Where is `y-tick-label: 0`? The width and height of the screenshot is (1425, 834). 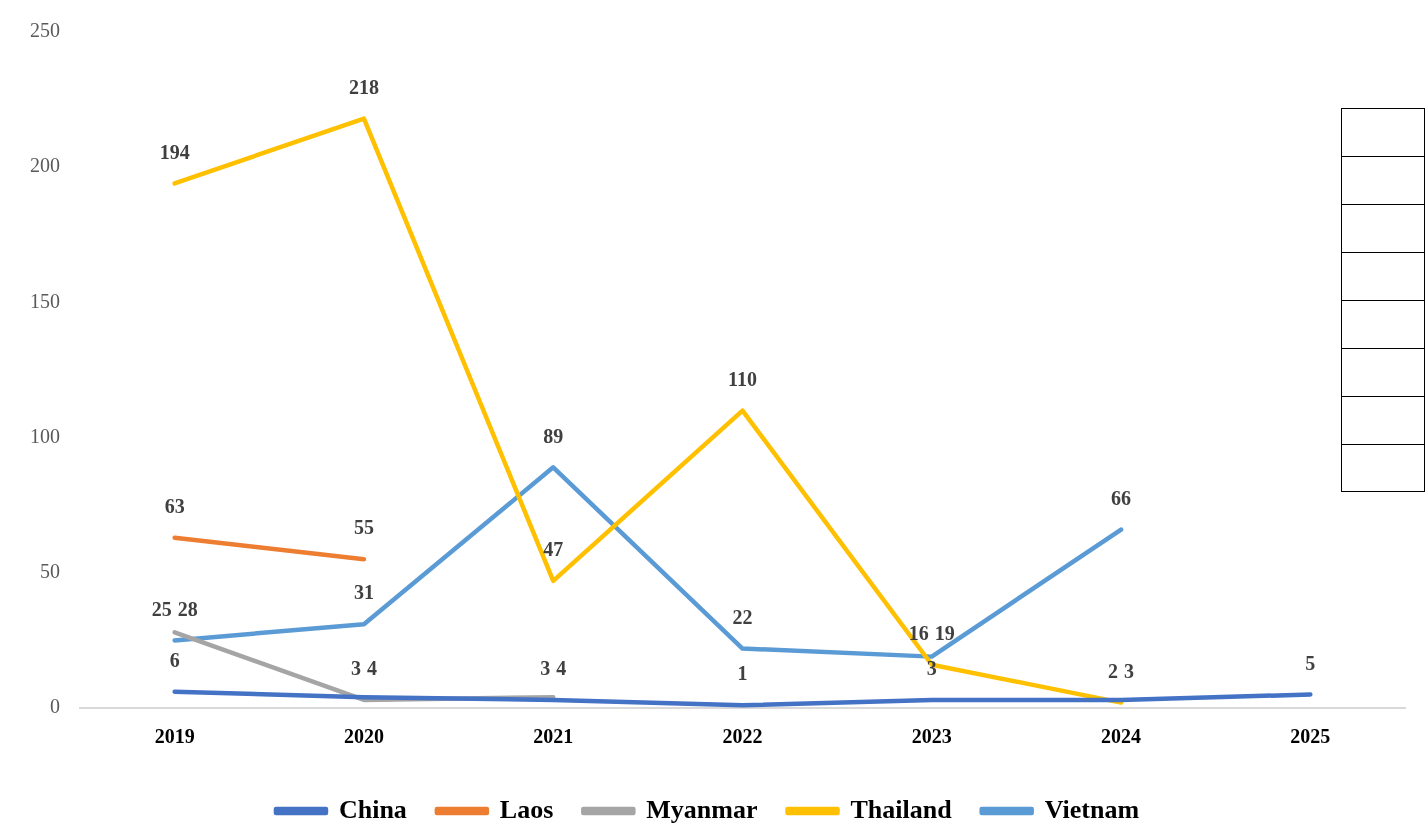
y-tick-label: 0 is located at coordinates (55, 706).